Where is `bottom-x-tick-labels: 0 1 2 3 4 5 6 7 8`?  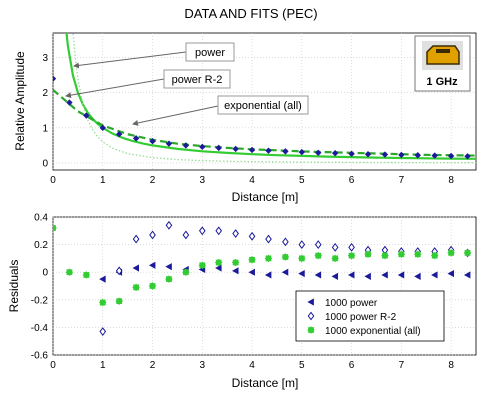 bottom-x-tick-labels: 0 1 2 3 4 5 6 7 8 is located at coordinates (252, 365).